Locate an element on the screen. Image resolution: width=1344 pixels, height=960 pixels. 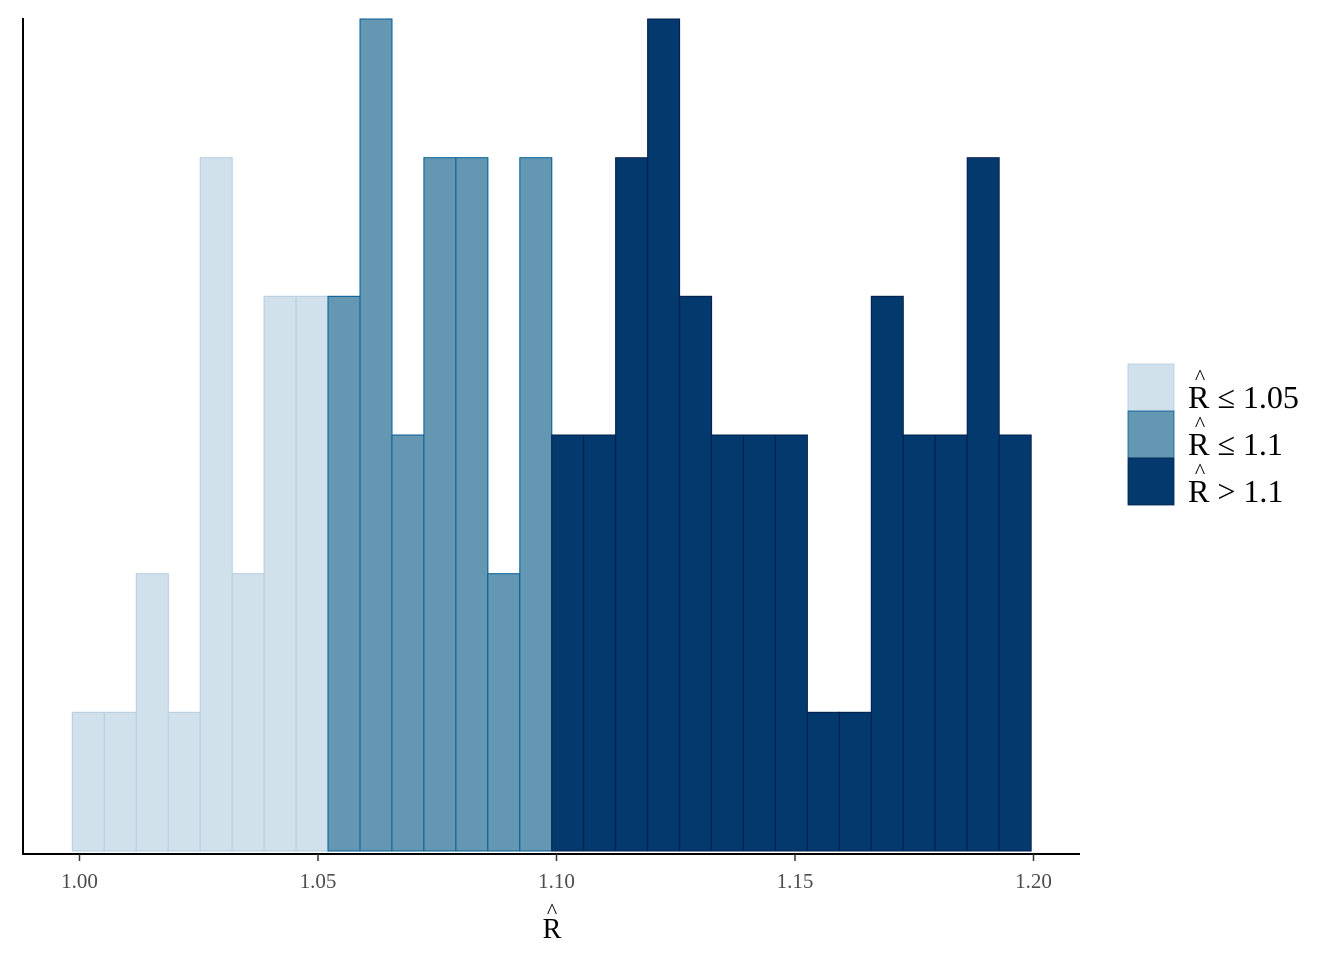
legend: ^R ≤ 1.05^R ≤ 1.1^R > 1.1 is located at coordinates (1213, 436).